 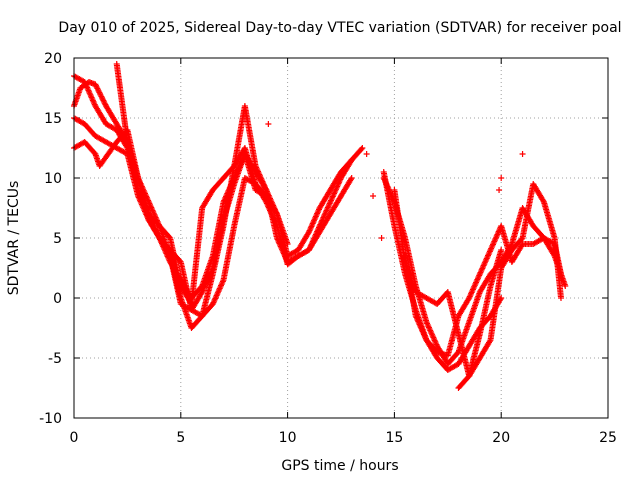 I want to click on y-tick-label: 0, so click(x=57, y=299).